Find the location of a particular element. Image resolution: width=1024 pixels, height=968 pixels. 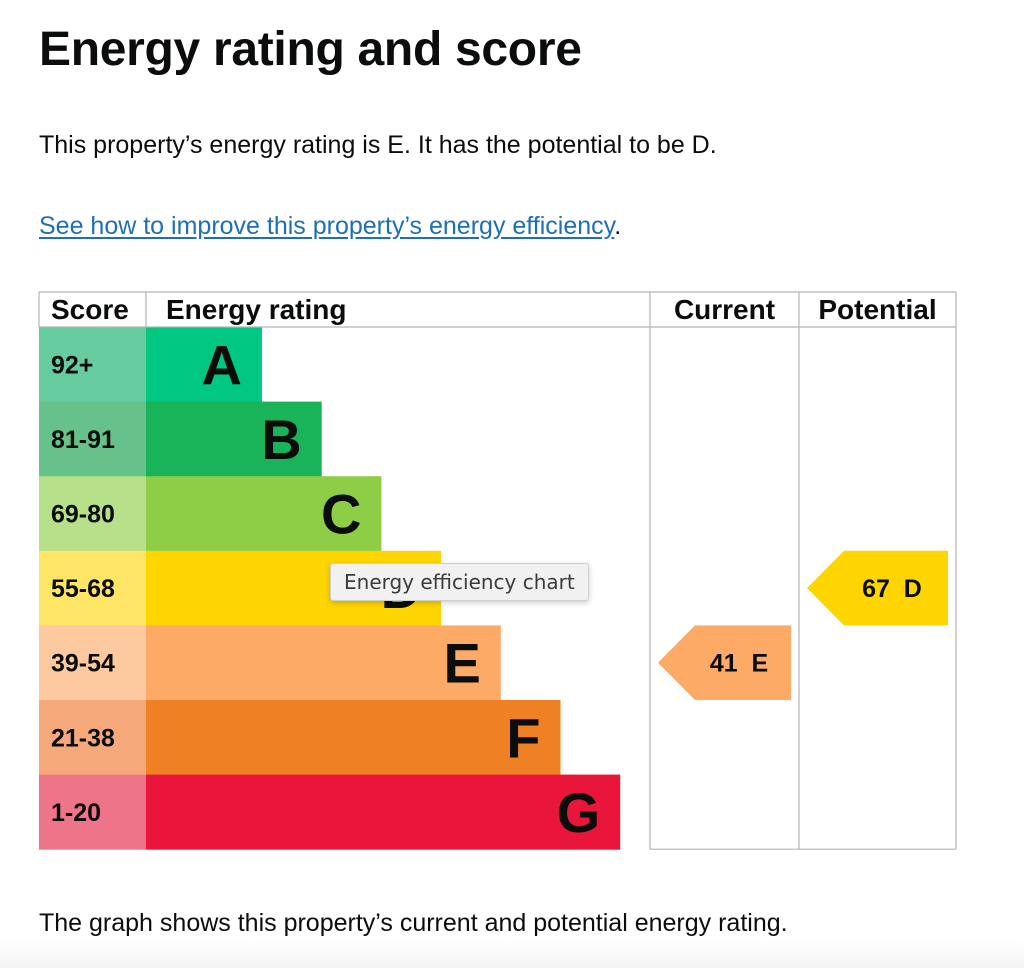

rating-bar-e is located at coordinates (323, 663).